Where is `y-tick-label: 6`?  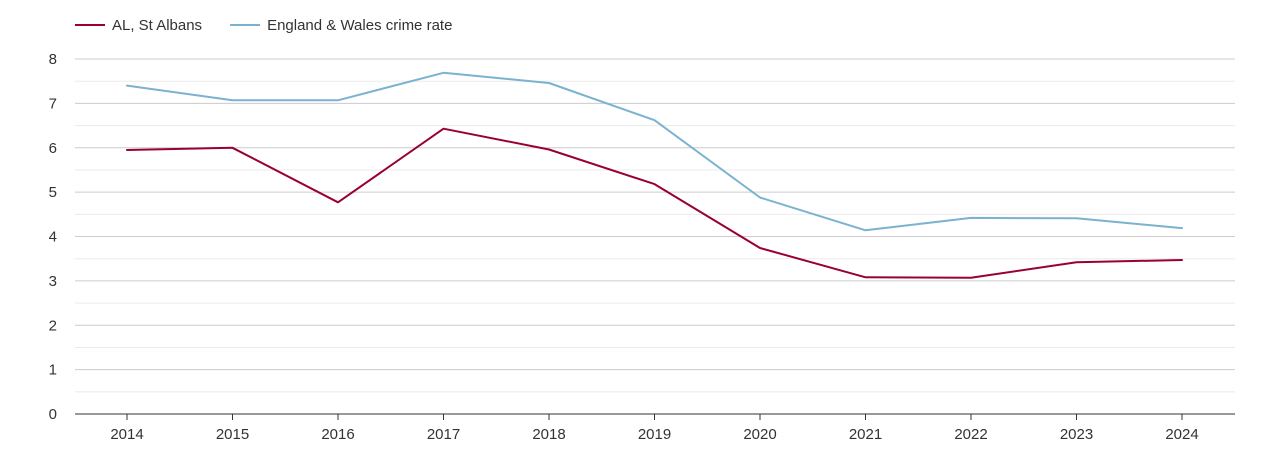
y-tick-label: 6 is located at coordinates (53, 148).